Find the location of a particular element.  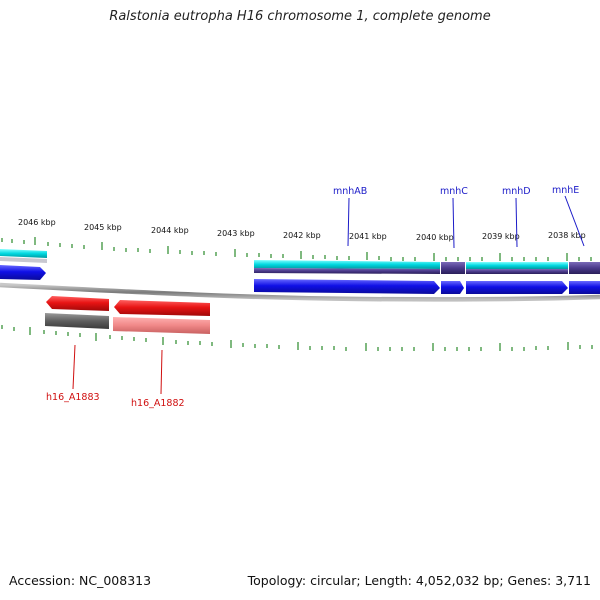

kbp-label: 2039 kbp is located at coordinates (501, 236).